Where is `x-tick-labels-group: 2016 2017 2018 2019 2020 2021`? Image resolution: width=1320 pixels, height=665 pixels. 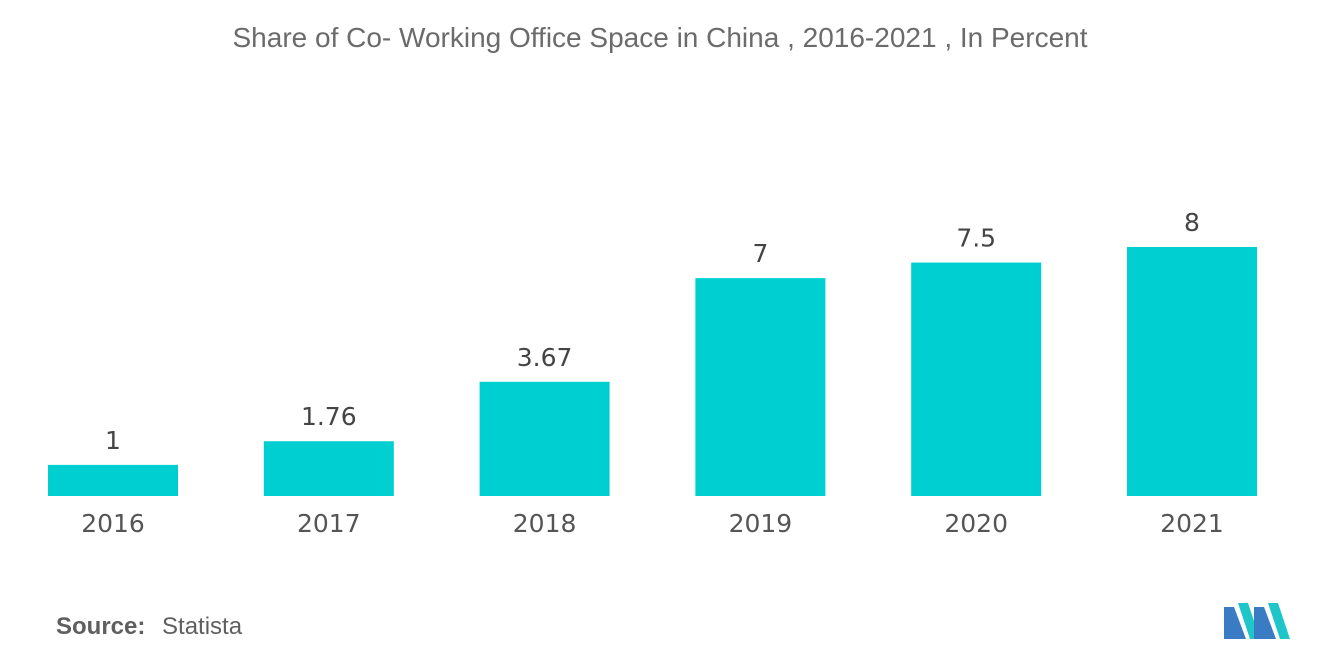 x-tick-labels-group: 2016 2017 2018 2019 2020 2021 is located at coordinates (652, 523).